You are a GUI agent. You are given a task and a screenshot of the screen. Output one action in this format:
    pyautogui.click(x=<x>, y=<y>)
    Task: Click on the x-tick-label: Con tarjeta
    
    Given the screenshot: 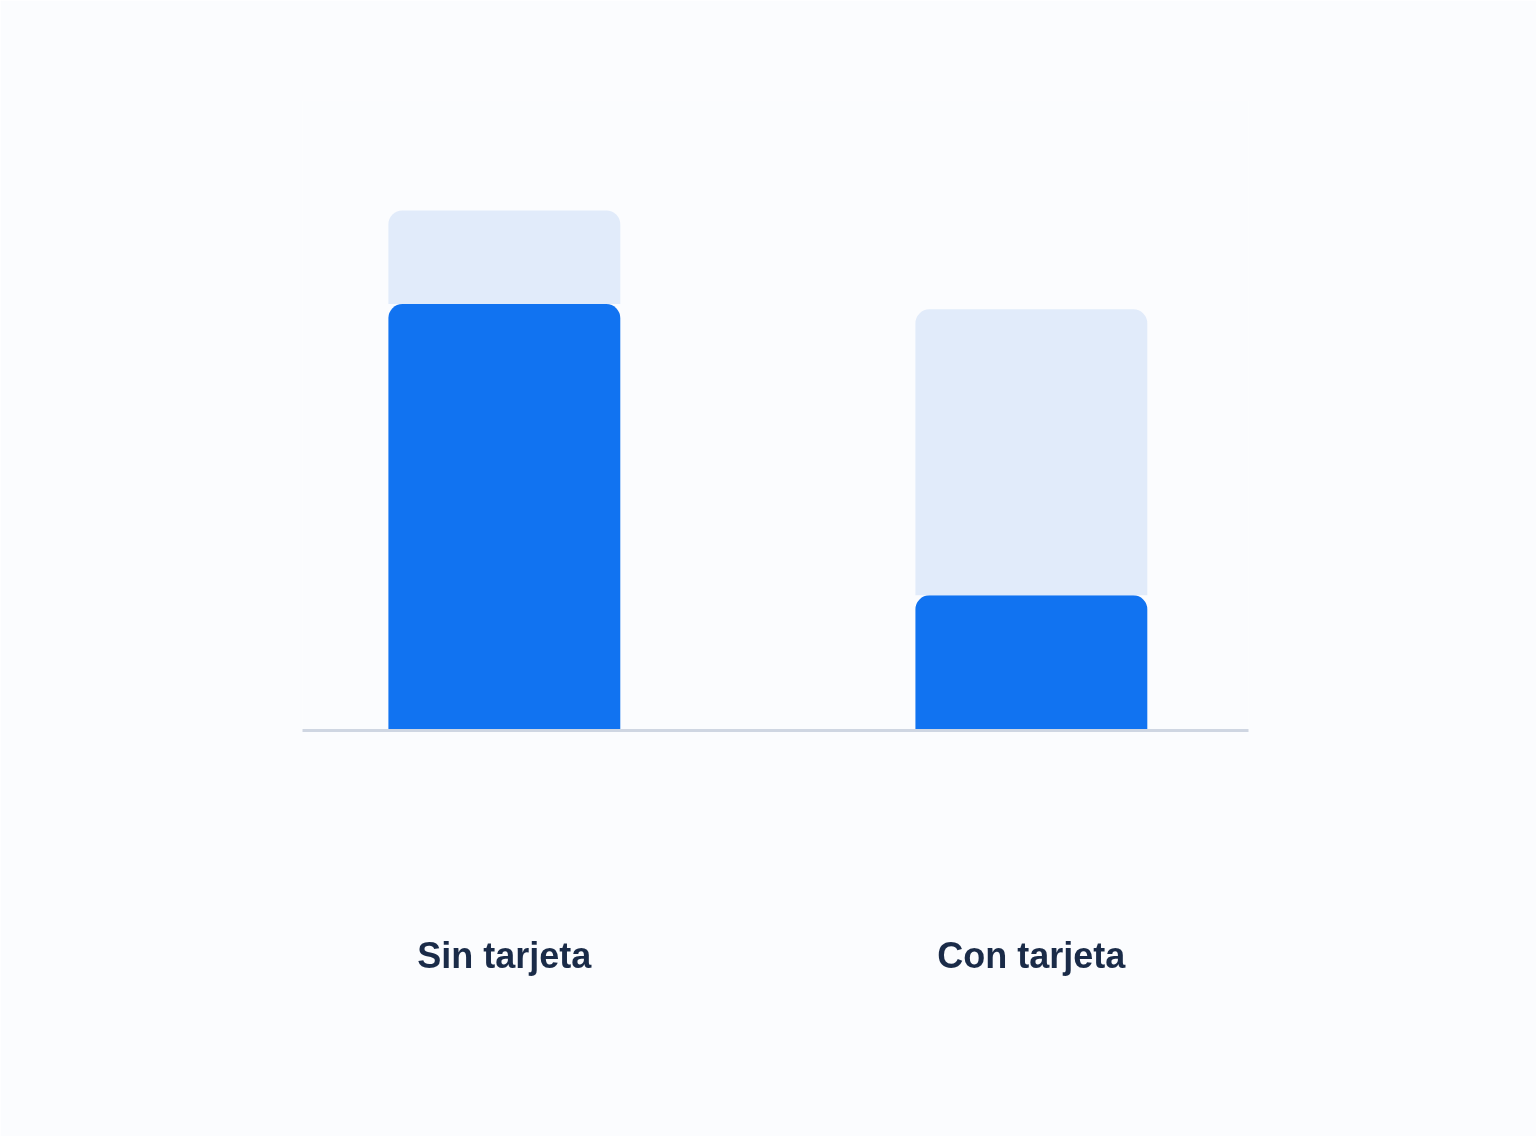 What is the action you would take?
    pyautogui.click(x=1032, y=955)
    